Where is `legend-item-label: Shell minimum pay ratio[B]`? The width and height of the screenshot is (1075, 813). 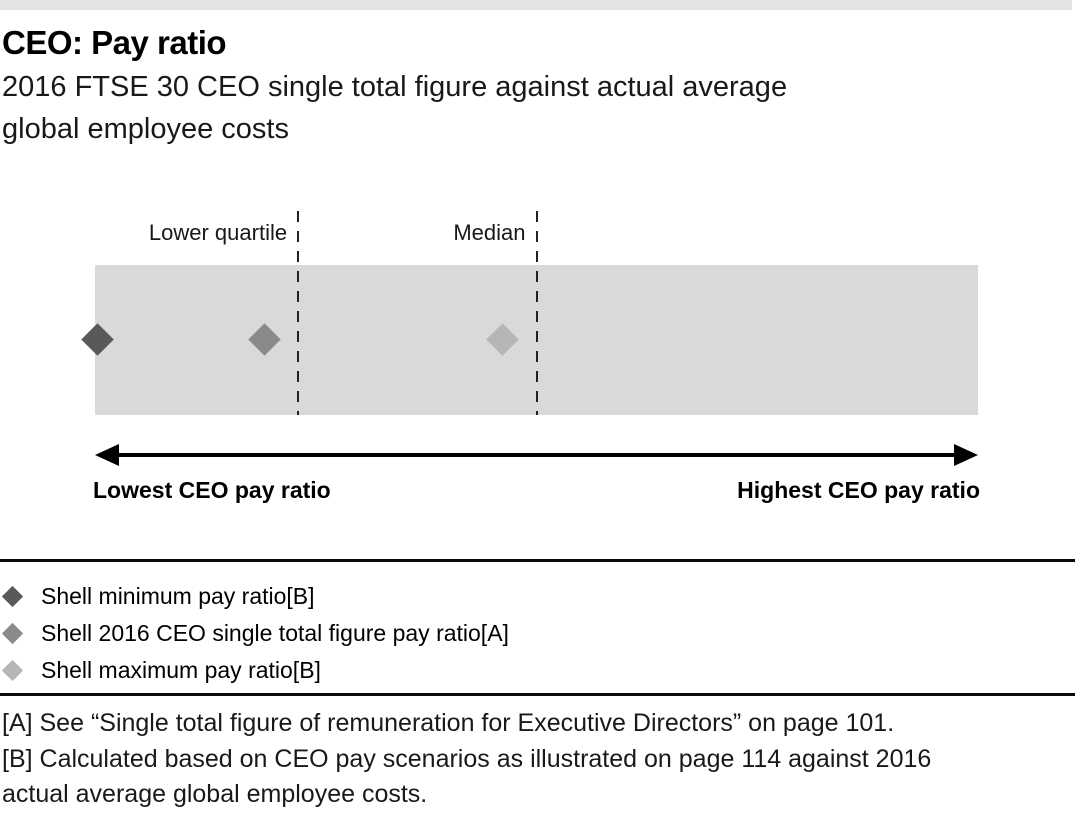 legend-item-label: Shell minimum pay ratio[B] is located at coordinates (178, 596).